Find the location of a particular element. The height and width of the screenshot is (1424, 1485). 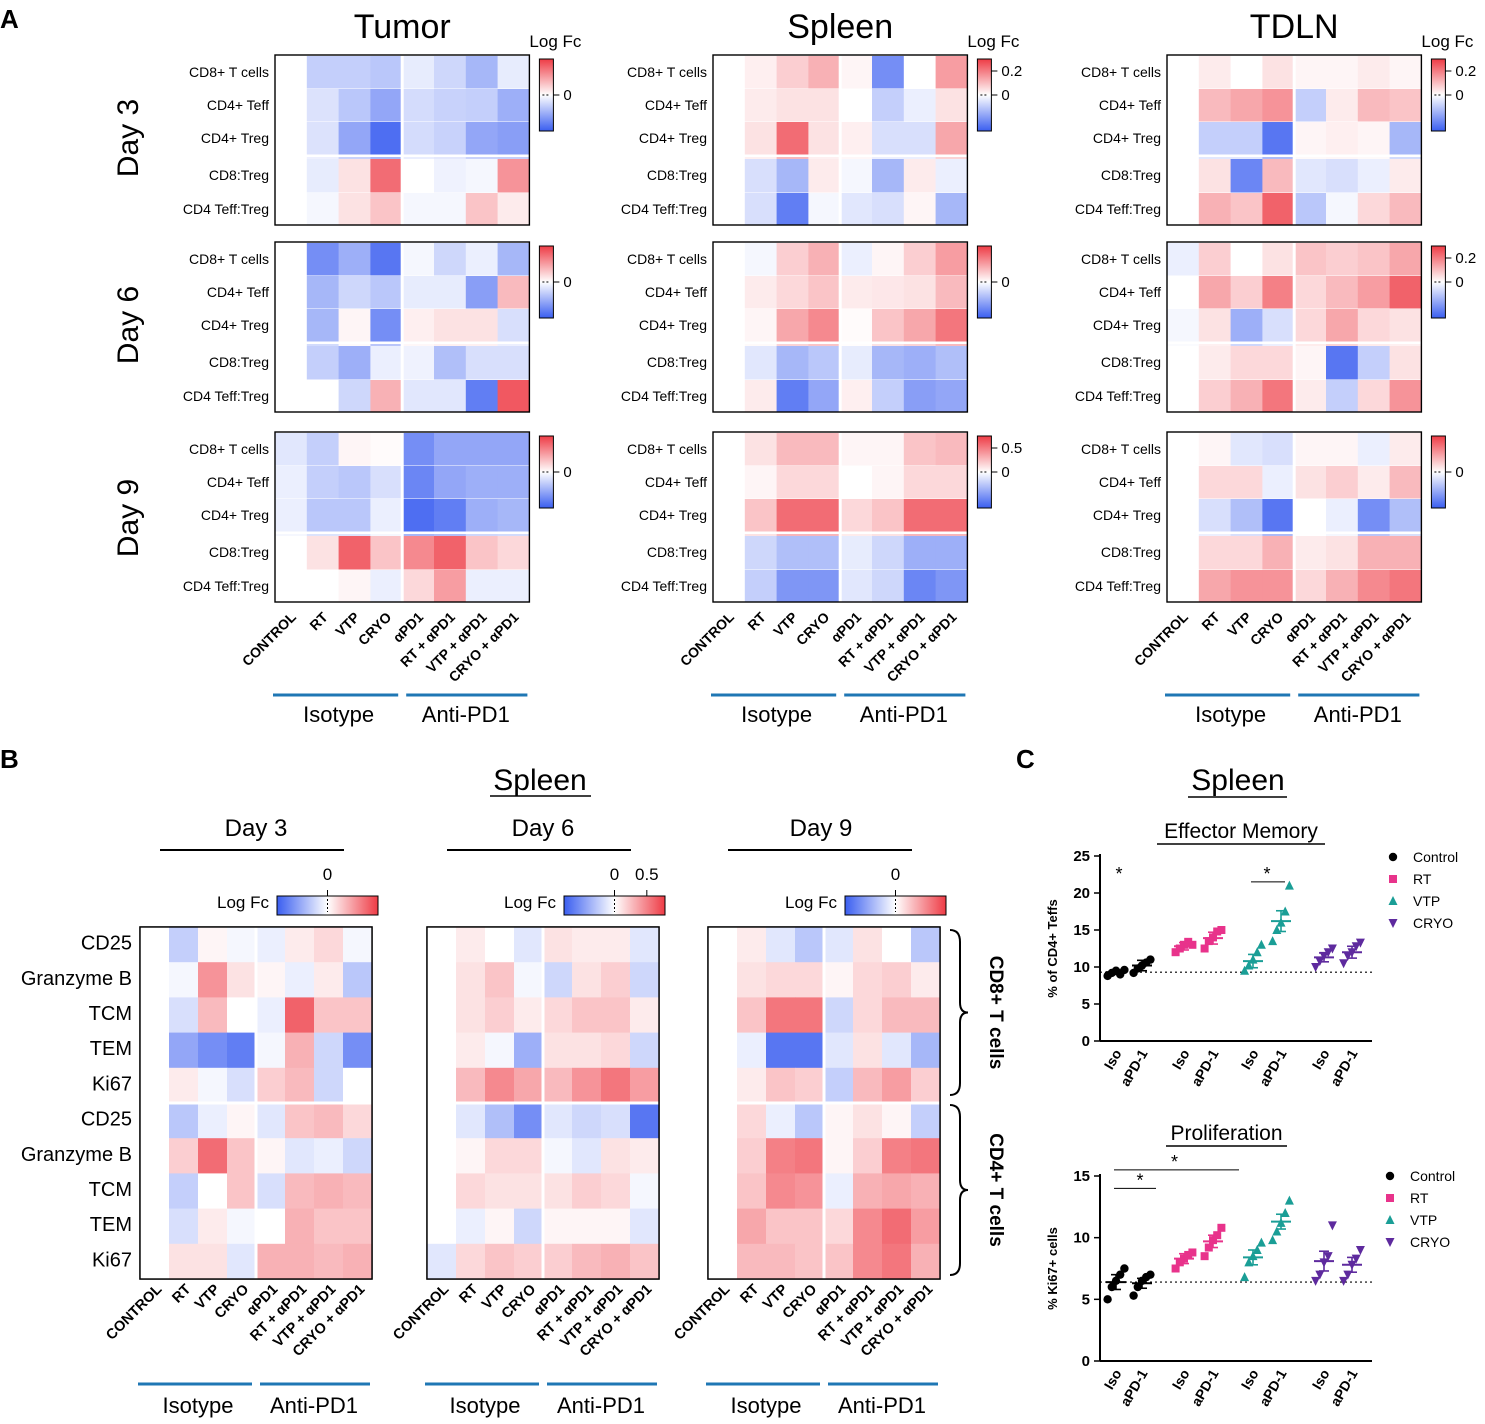

colorbar is located at coordinates (895, 905).